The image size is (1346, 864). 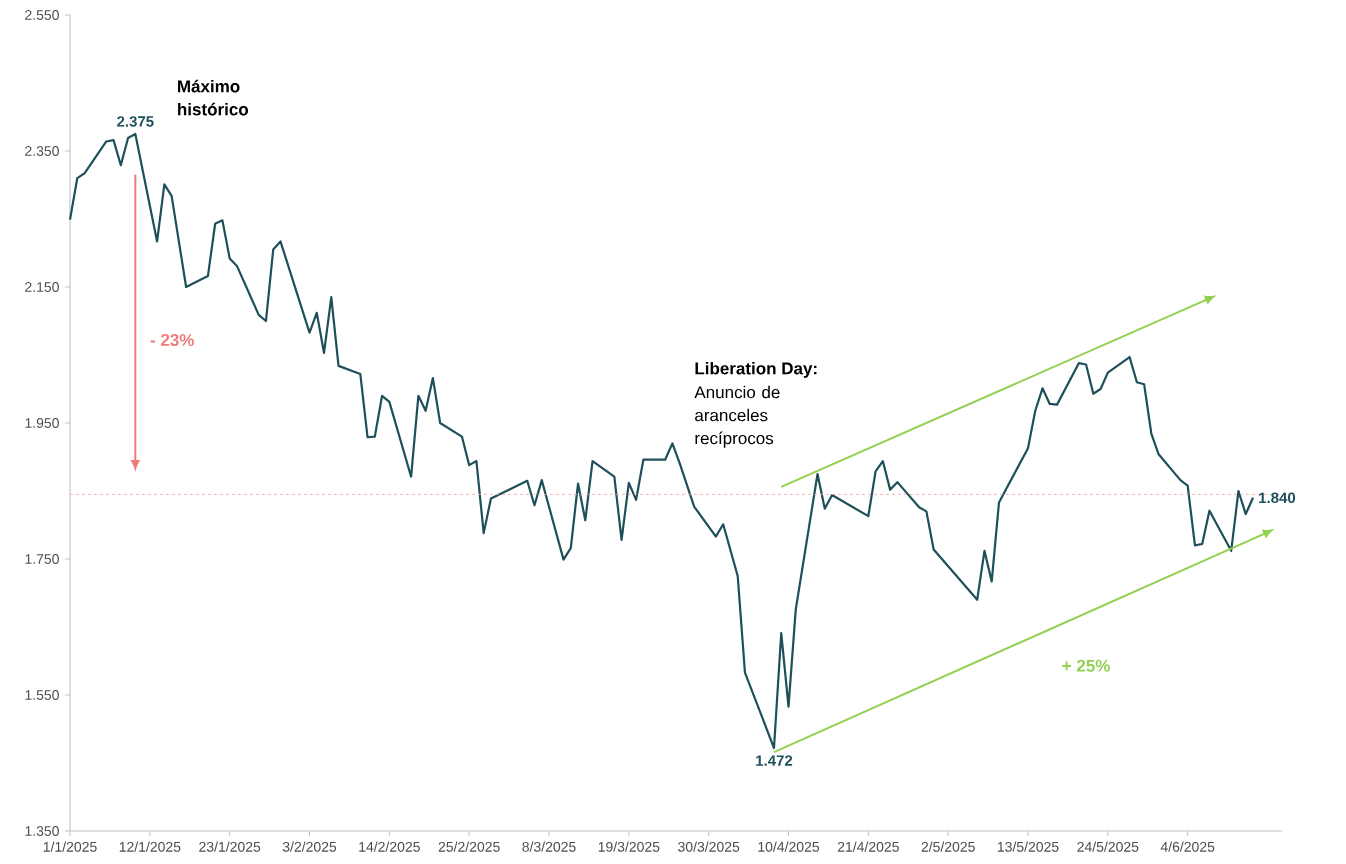 I want to click on annotation: Anuncio de aranceles recíprocos, so click(x=737, y=416).